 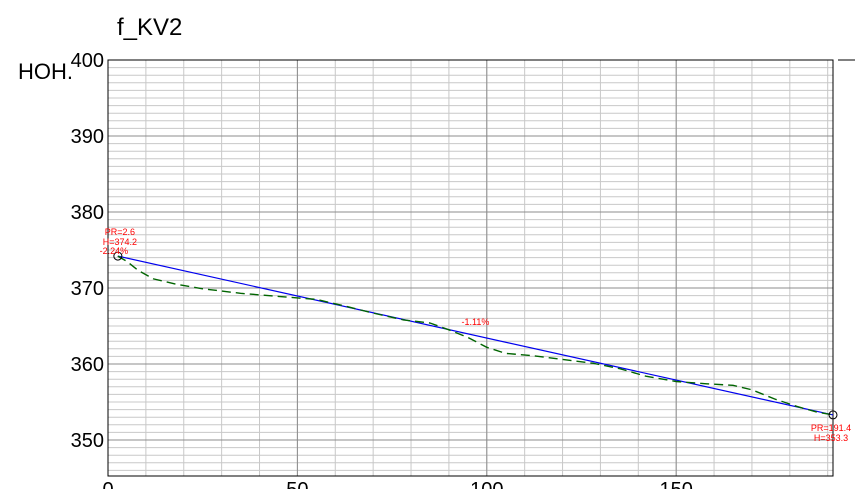 What do you see at coordinates (87, 365) in the screenshot?
I see `y-tick-label: 360` at bounding box center [87, 365].